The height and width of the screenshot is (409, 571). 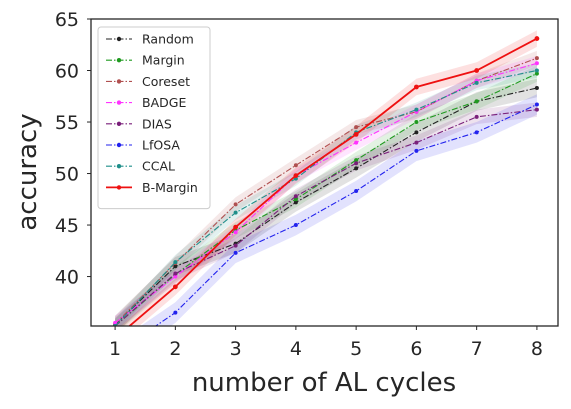 I want to click on legend-label-badge: BADGE, so click(x=164, y=102).